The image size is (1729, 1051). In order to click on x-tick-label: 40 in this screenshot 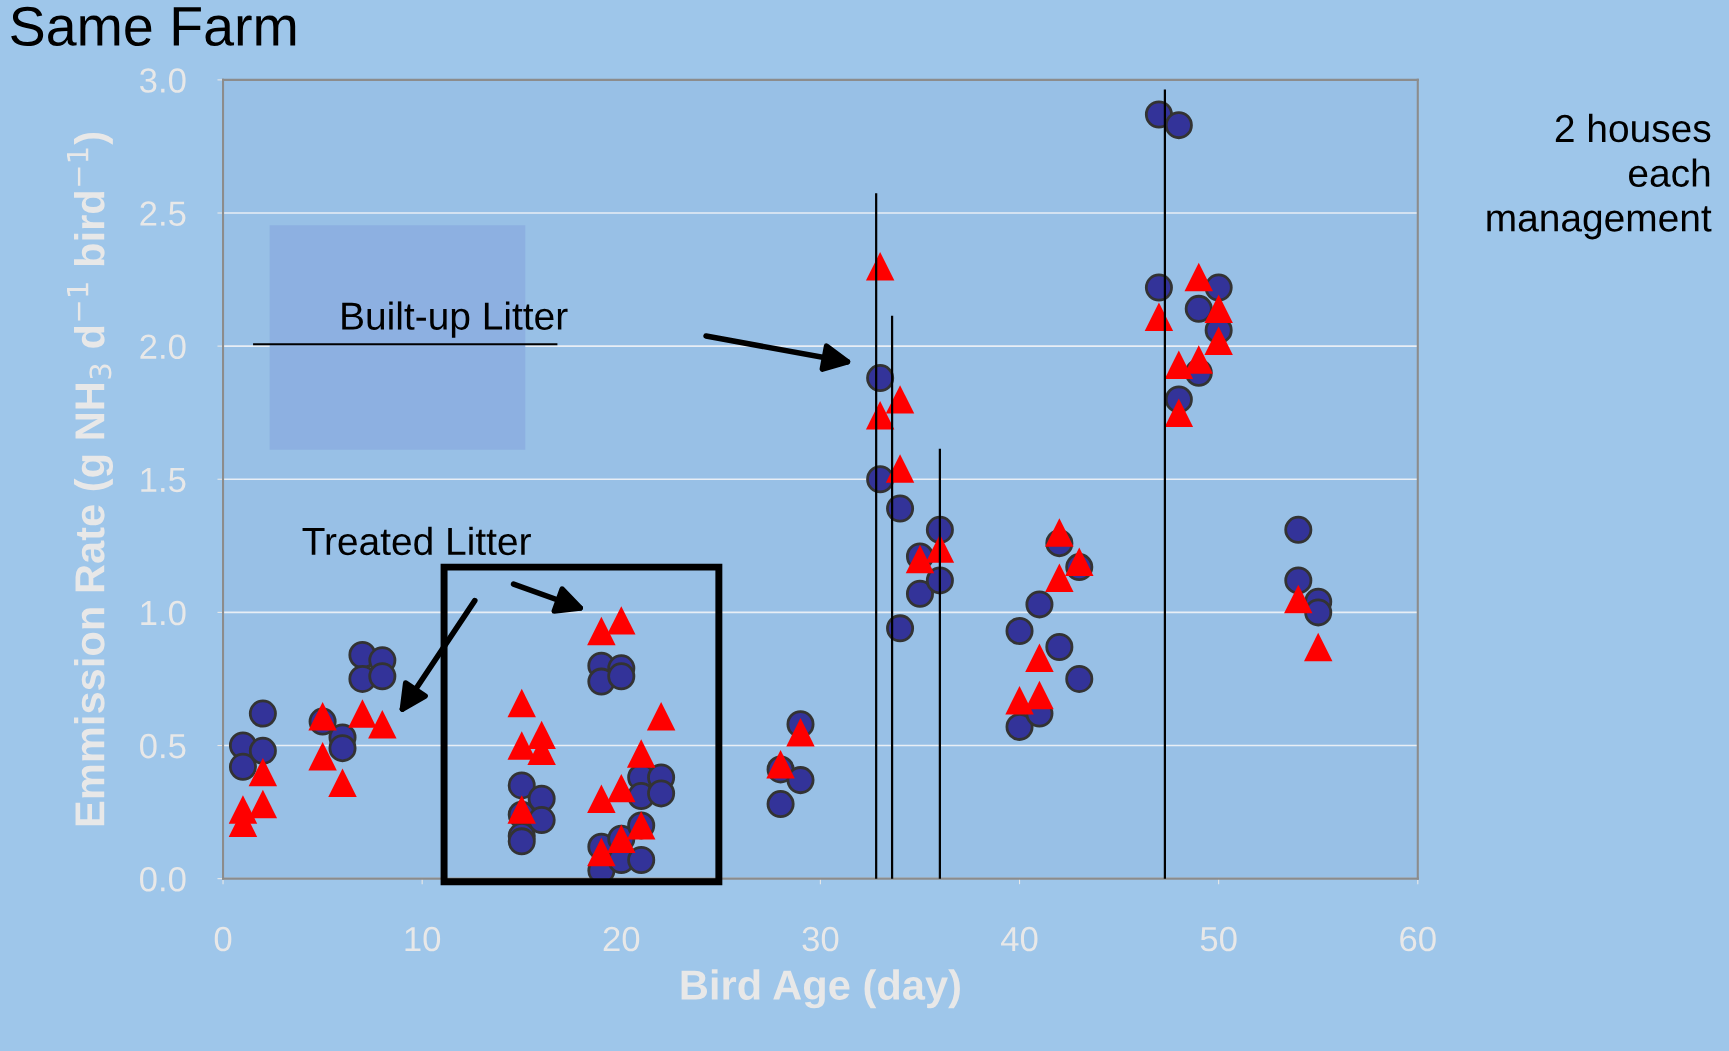, I will do `click(1019, 939)`.